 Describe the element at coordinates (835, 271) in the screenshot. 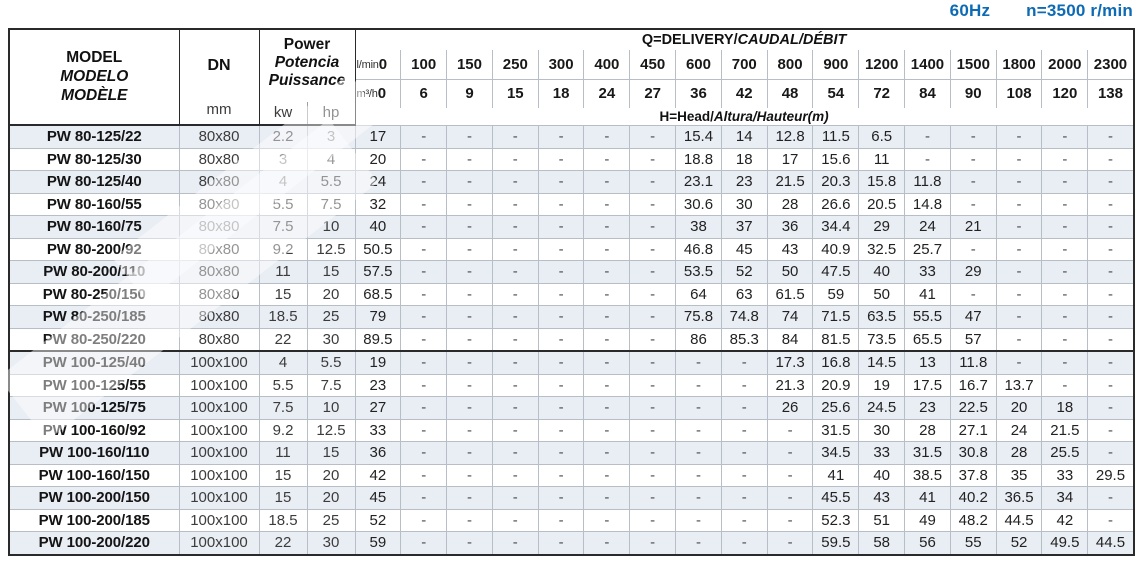

I see `head-cell: 47.5` at that location.